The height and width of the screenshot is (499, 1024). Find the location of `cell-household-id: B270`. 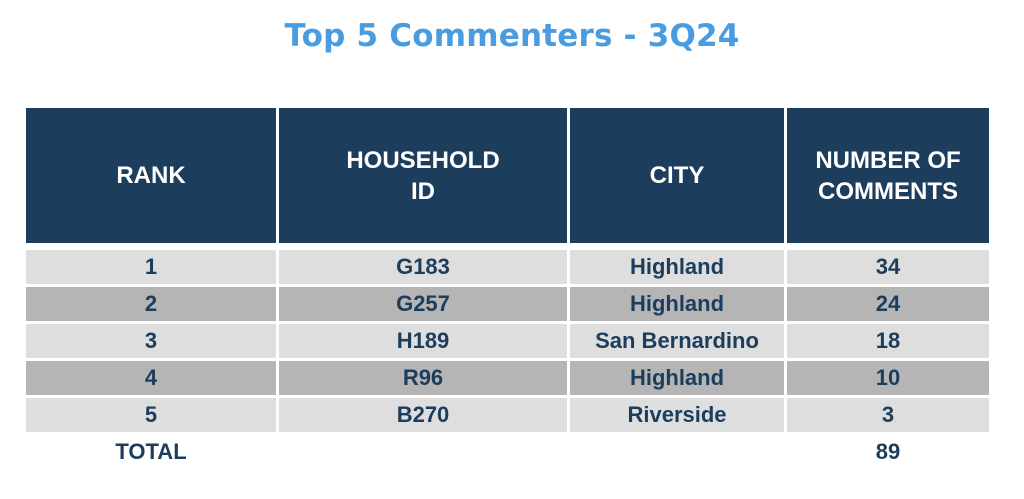

cell-household-id: B270 is located at coordinates (423, 415).